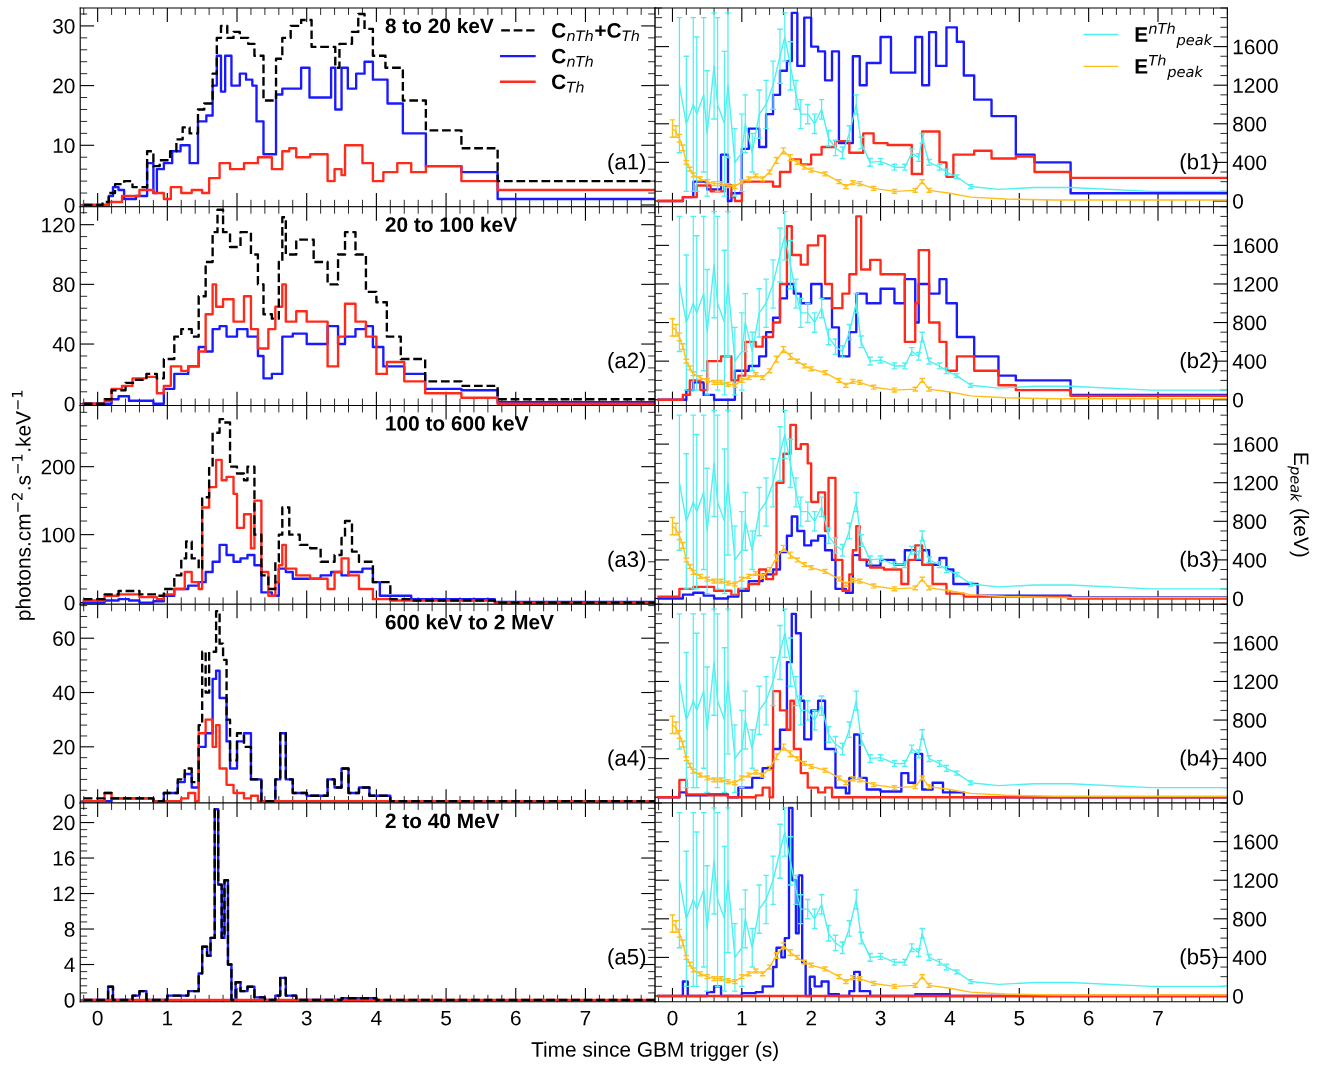 The height and width of the screenshot is (1068, 1337). I want to click on chart-title: 20 to 100 keV, so click(451, 224).